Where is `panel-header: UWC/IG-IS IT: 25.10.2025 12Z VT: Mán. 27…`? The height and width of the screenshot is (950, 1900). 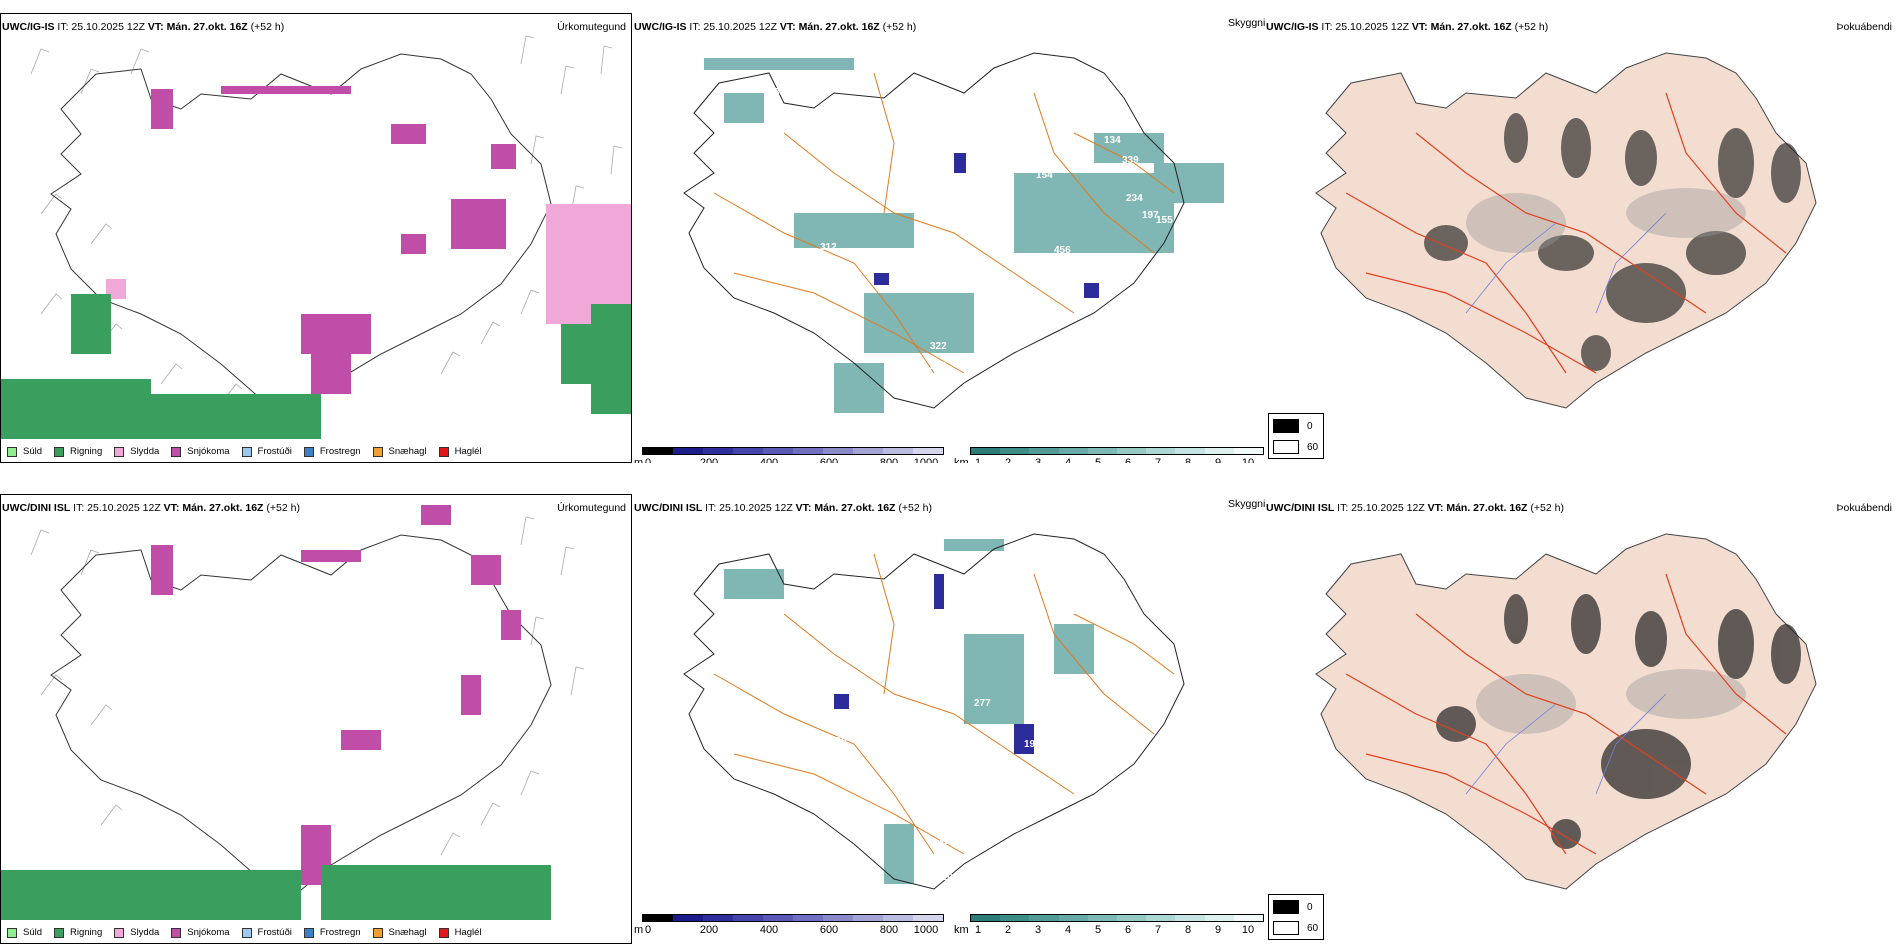 panel-header: UWC/IG-IS IT: 25.10.2025 12Z VT: Mán. 27… is located at coordinates (1581, 29).